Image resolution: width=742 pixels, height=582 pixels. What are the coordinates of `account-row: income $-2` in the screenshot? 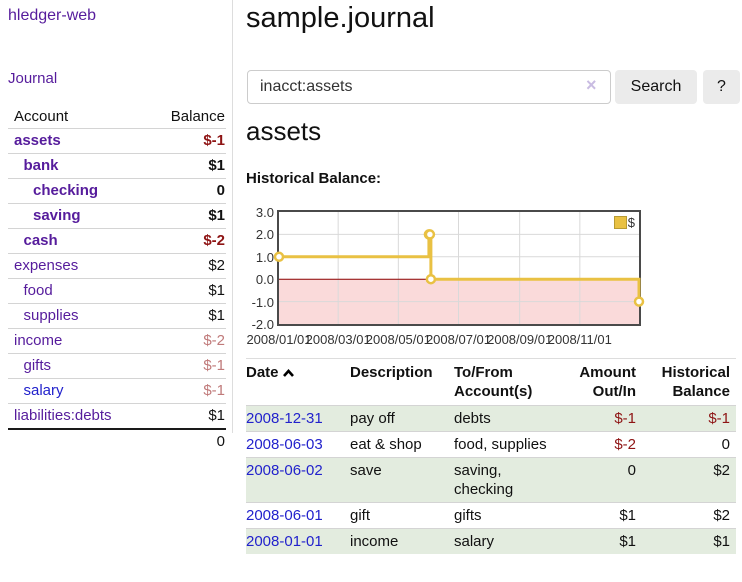 It's located at (117, 341).